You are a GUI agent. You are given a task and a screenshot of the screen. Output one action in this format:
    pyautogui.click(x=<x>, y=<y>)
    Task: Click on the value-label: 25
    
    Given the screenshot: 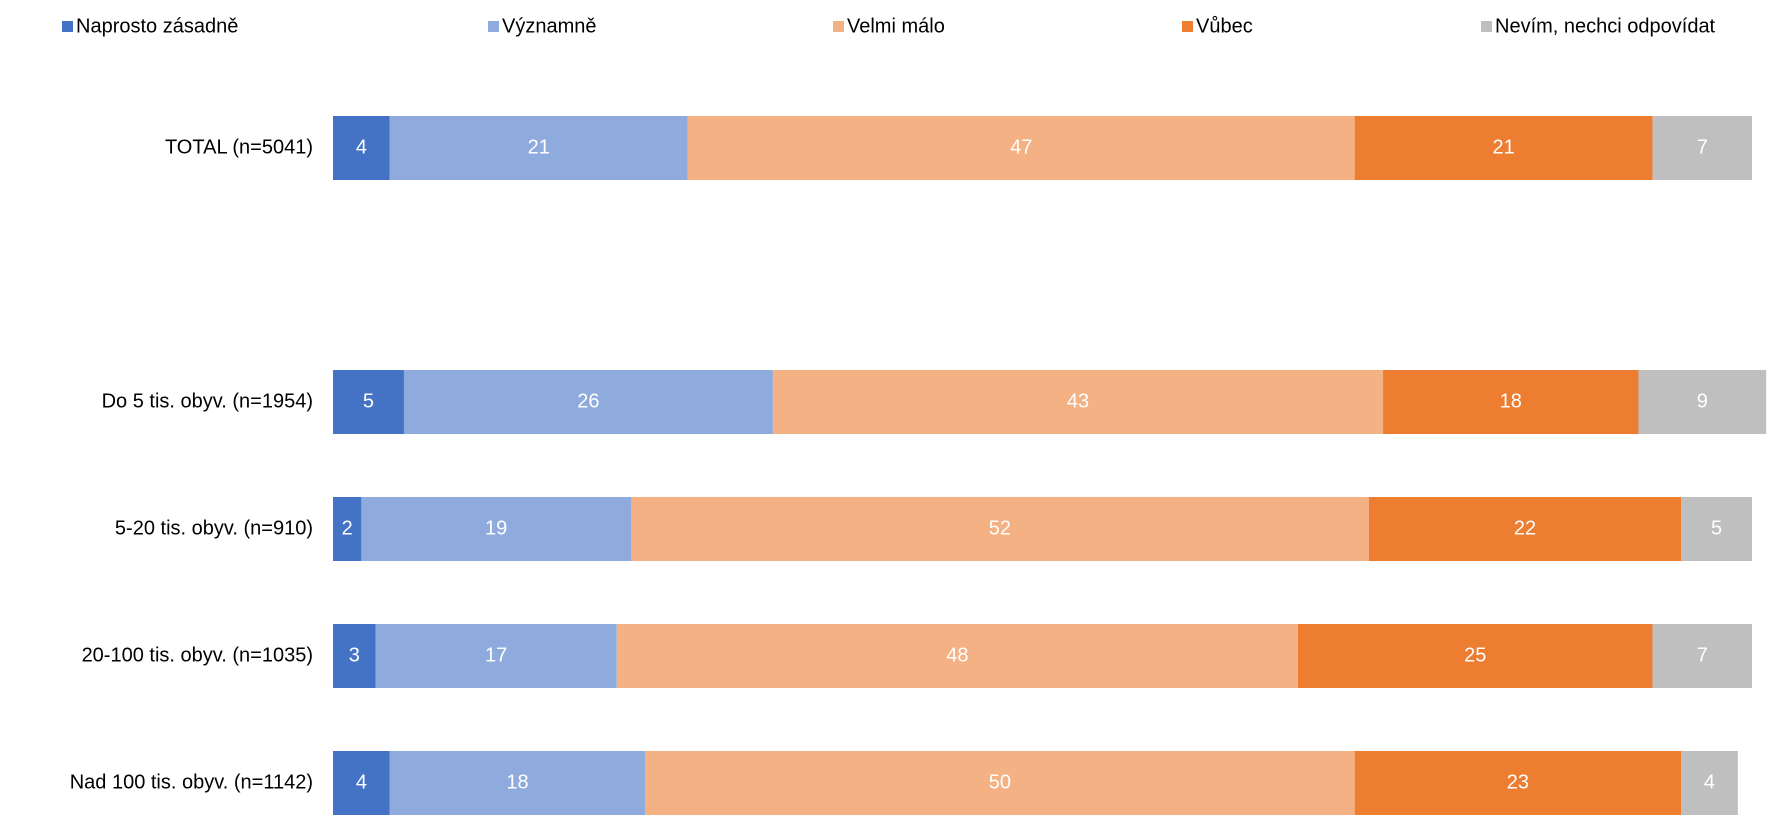 What is the action you would take?
    pyautogui.click(x=1475, y=655)
    